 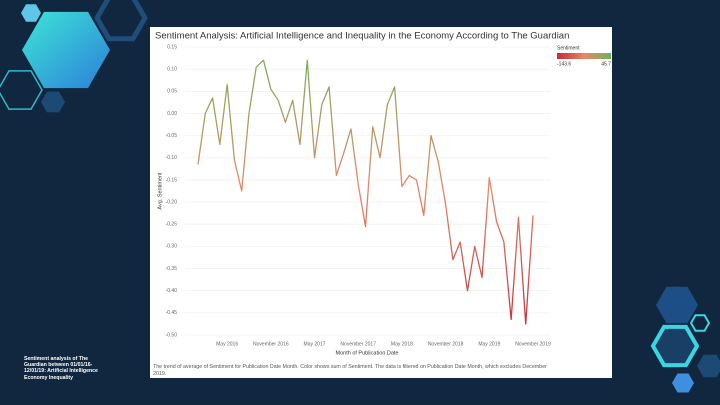 I want to click on legend-title: Sentiment, so click(x=568, y=48).